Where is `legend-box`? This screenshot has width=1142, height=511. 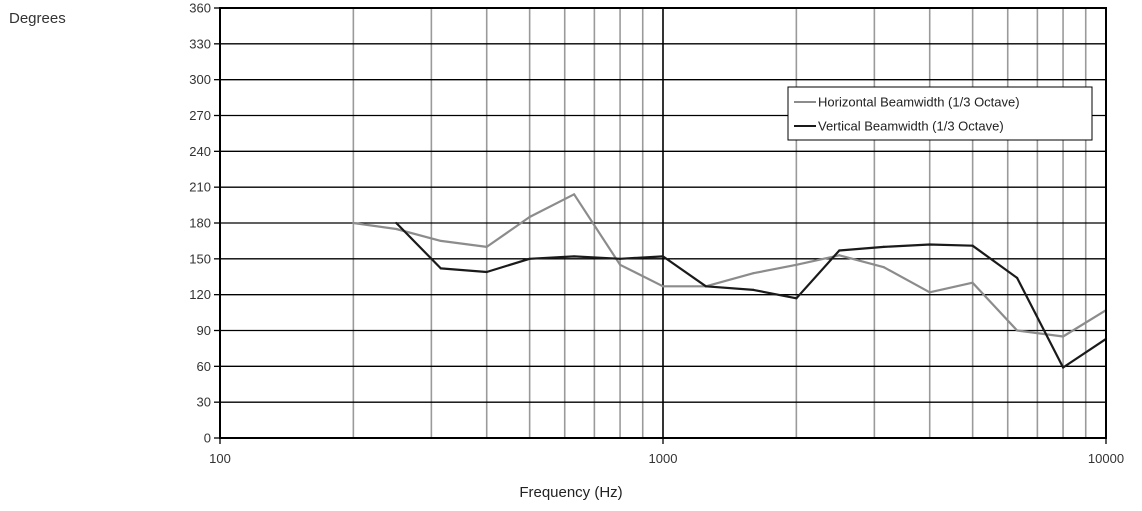 legend-box is located at coordinates (940, 113).